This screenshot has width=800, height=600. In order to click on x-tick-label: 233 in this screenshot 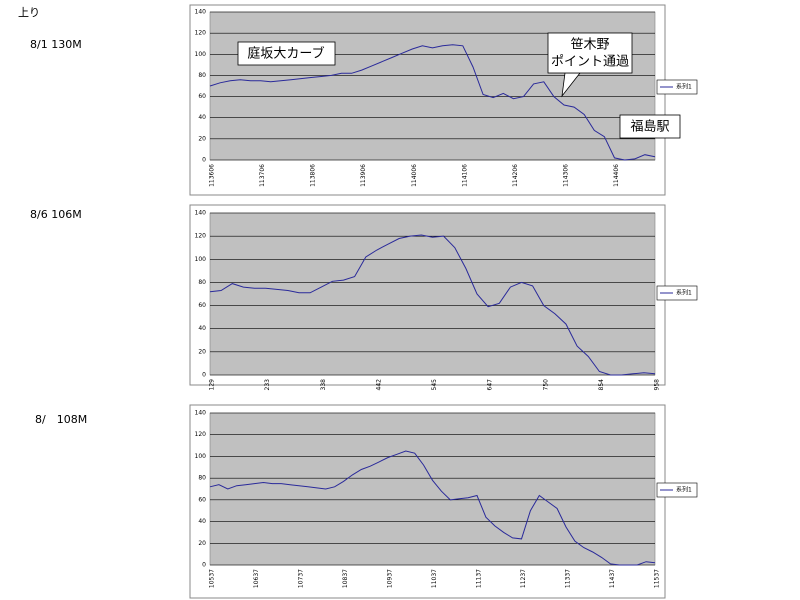, I will do `click(267, 385)`.